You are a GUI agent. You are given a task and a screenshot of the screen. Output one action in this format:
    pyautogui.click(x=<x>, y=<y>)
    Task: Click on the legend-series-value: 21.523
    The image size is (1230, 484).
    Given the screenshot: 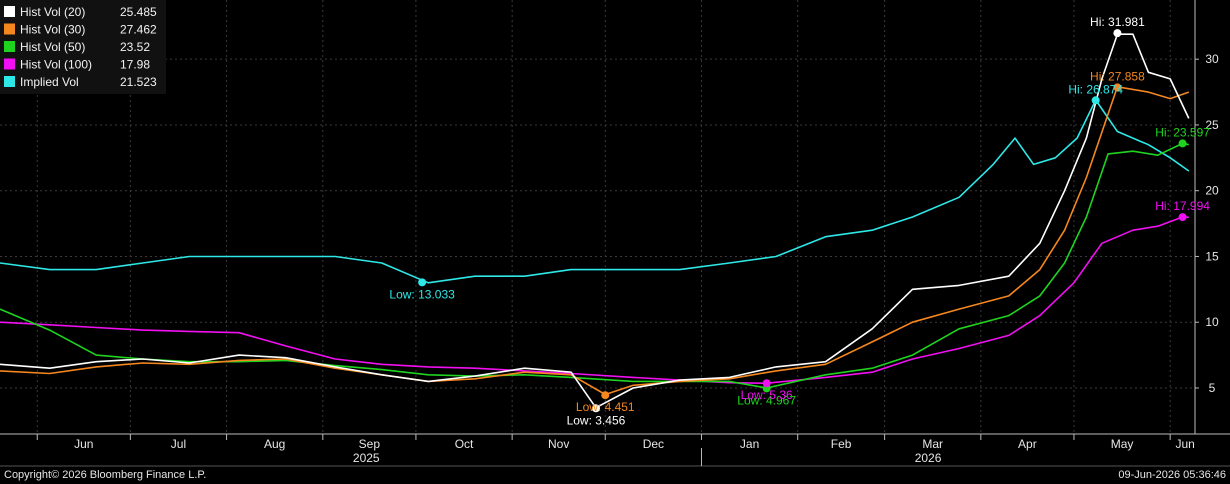 What is the action you would take?
    pyautogui.click(x=138, y=82)
    